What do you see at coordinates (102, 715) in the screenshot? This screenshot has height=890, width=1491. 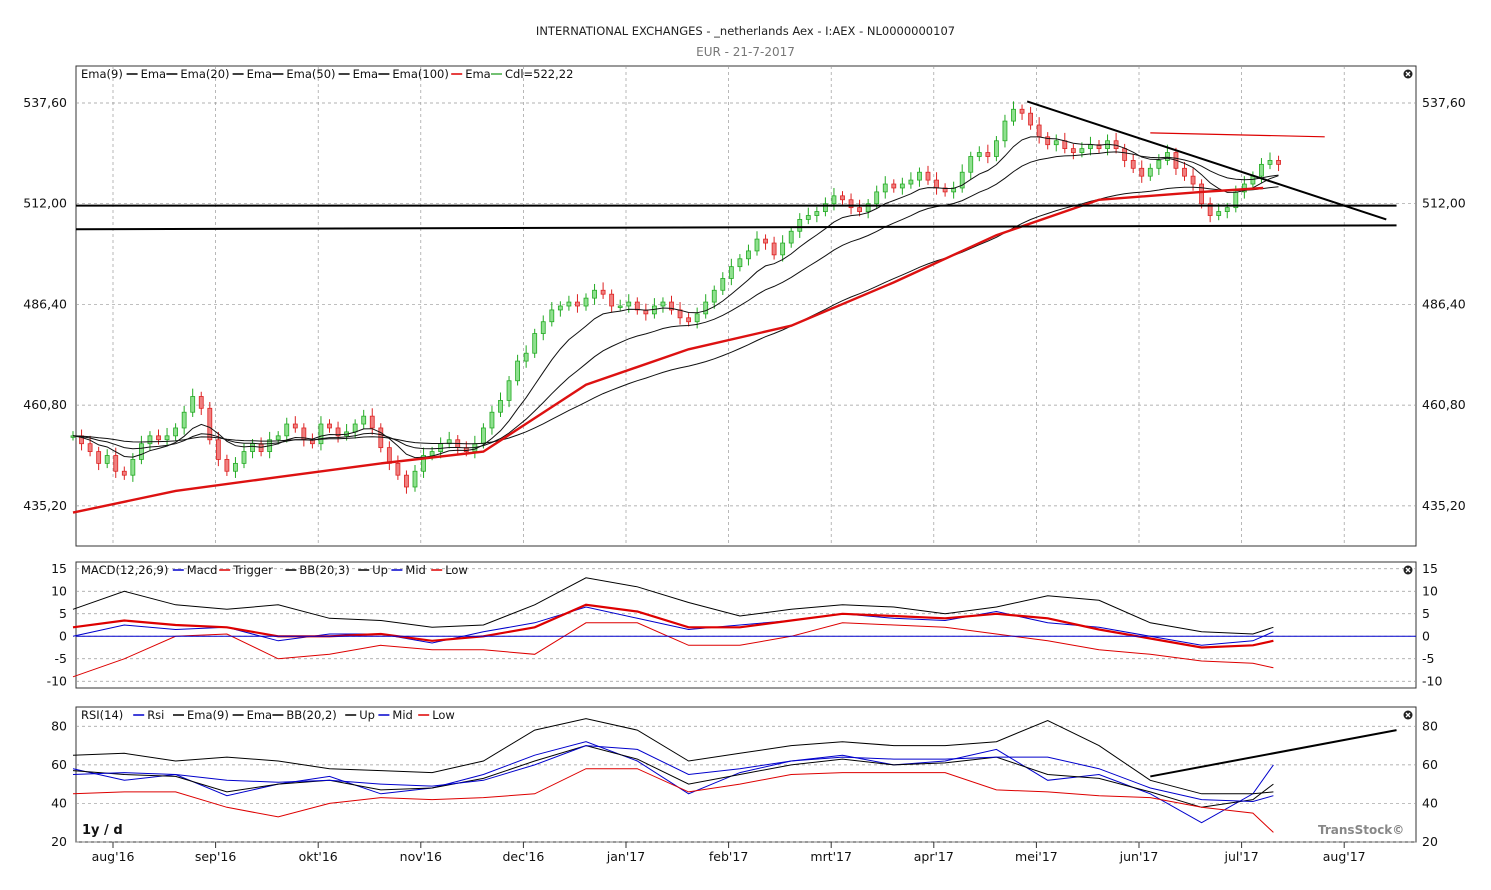 I see `legend-entry: RSI(14)` at bounding box center [102, 715].